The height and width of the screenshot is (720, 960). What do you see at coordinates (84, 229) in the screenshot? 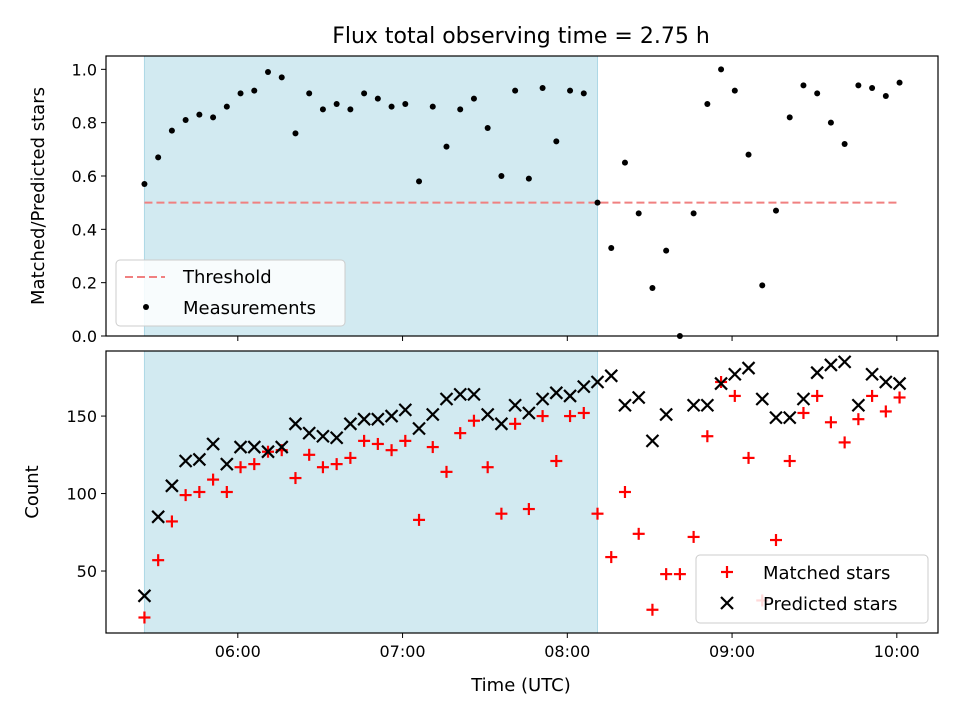
I see `ratio-y-tick-label: 0.4` at bounding box center [84, 229].